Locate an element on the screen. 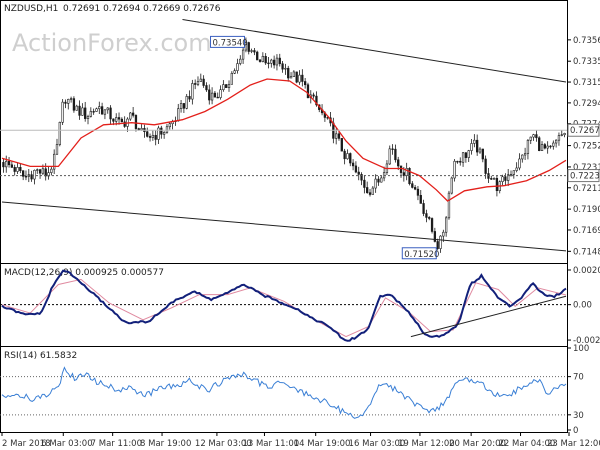 The width and height of the screenshot is (600, 450). time-axis-label: 12 Mar 03:00 is located at coordinates (223, 444).